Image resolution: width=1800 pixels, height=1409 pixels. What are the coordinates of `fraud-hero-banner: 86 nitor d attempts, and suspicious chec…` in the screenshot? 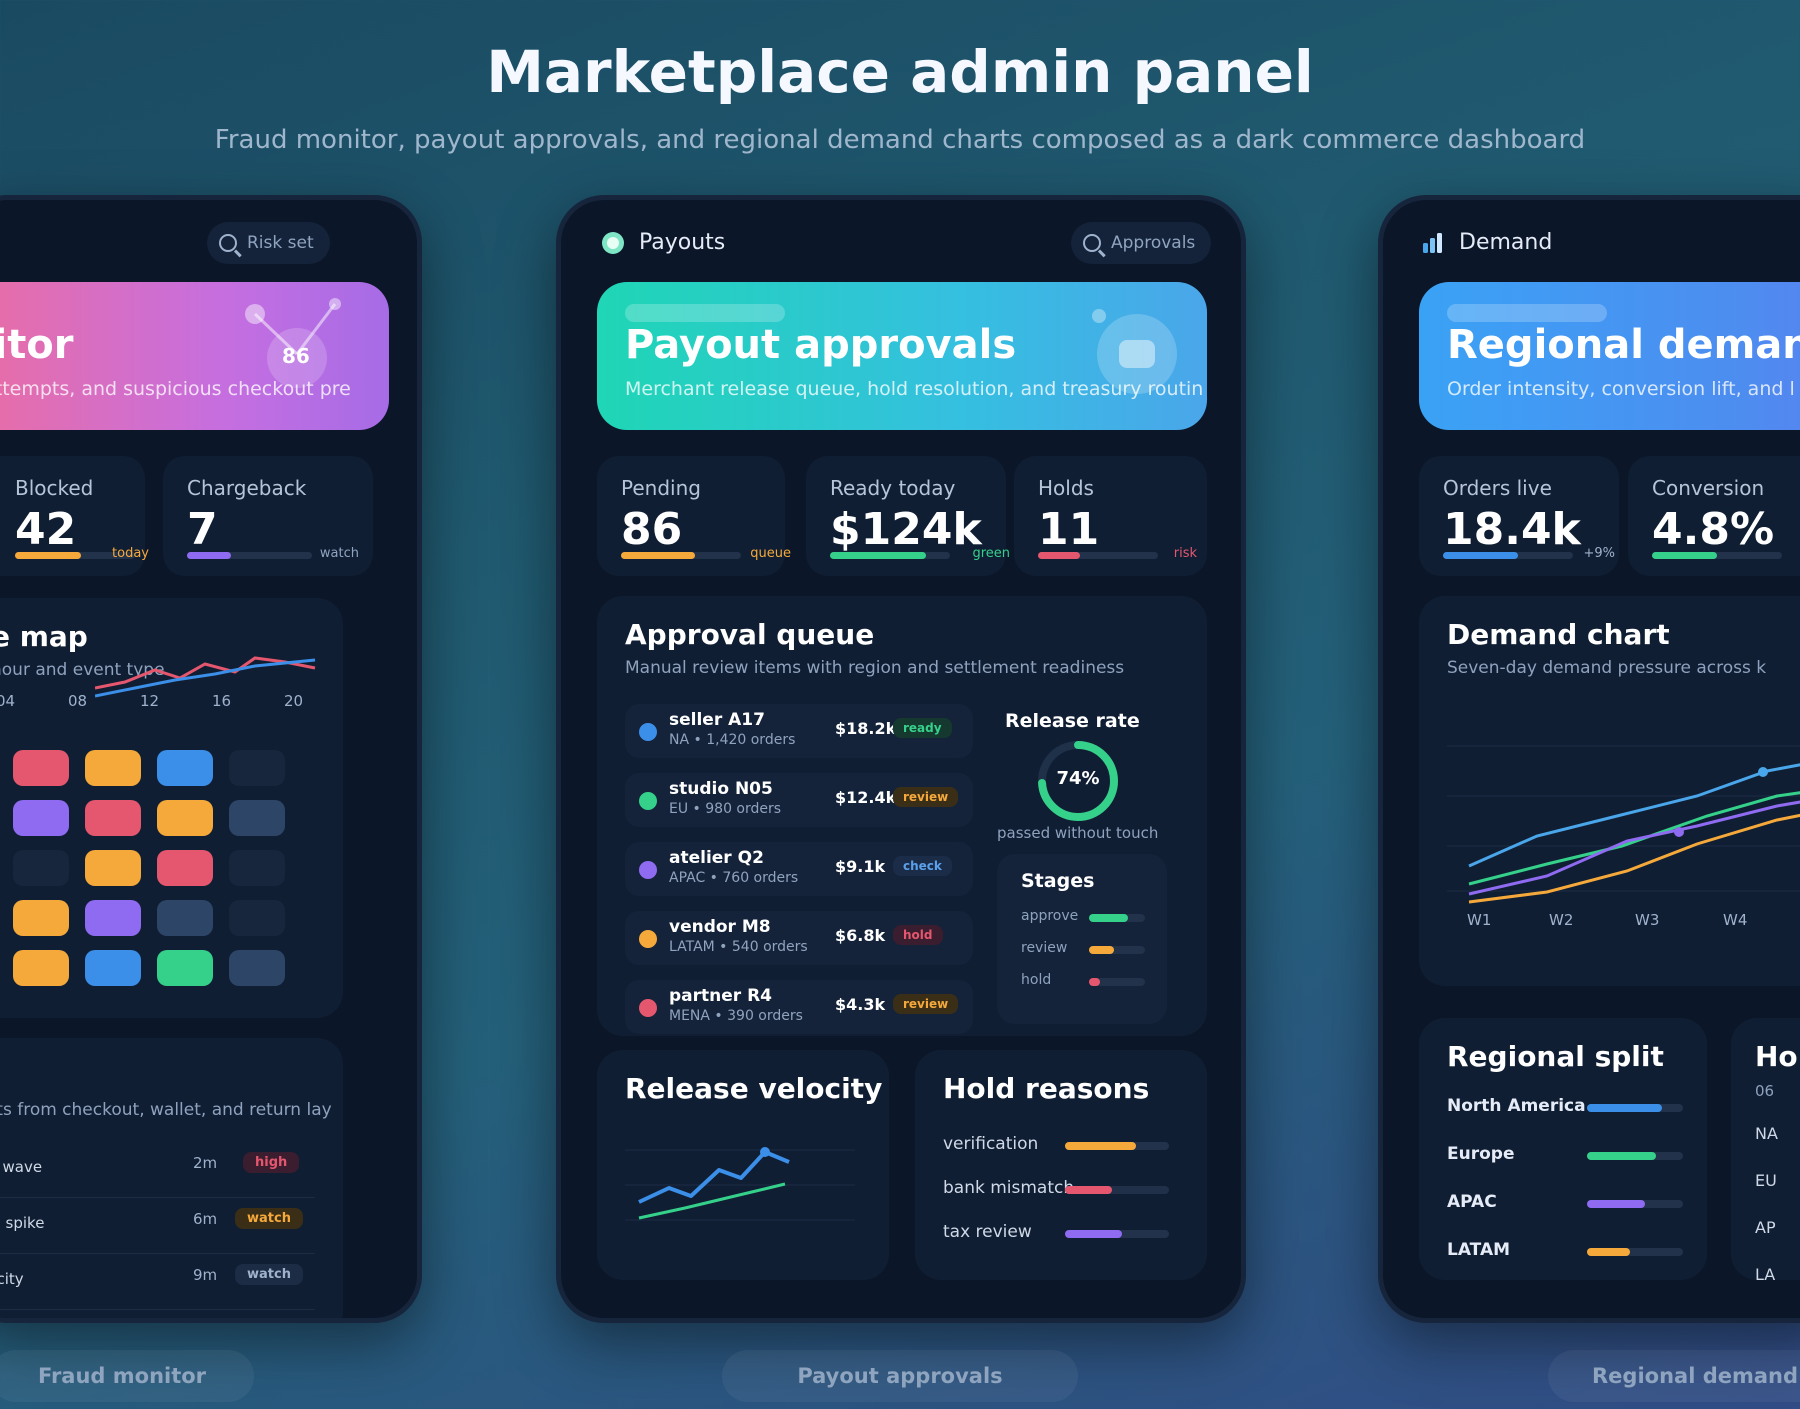 It's located at (194, 356).